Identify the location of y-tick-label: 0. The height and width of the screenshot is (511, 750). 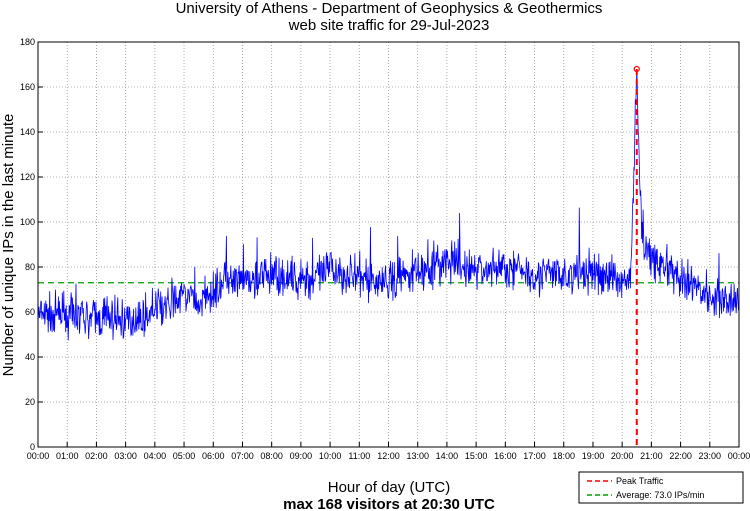
(32, 447).